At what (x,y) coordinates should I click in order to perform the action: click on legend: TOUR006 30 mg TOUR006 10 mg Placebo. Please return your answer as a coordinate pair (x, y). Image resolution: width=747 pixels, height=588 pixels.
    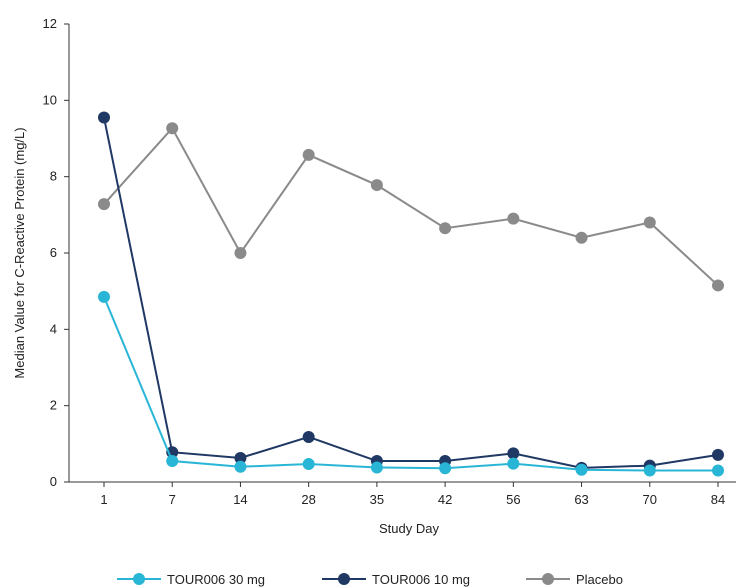
    Looking at the image, I should click on (370, 579).